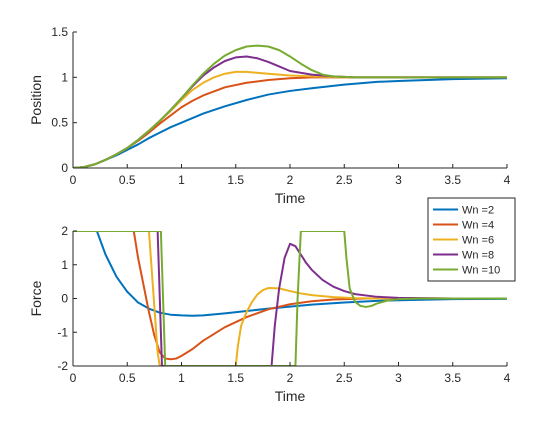 The image size is (560, 425). What do you see at coordinates (181, 180) in the screenshot?
I see `x-tick-label-1-2: 1` at bounding box center [181, 180].